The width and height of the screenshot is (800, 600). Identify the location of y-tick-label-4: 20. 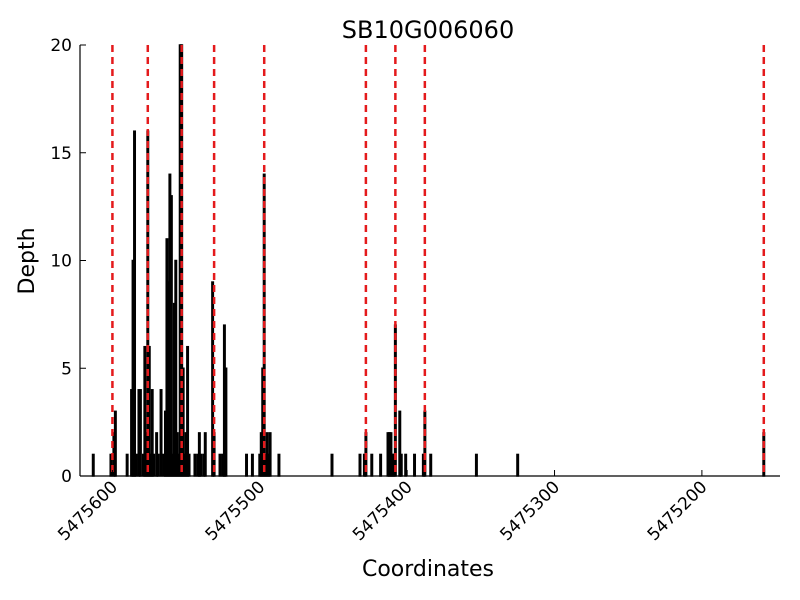
(61, 46).